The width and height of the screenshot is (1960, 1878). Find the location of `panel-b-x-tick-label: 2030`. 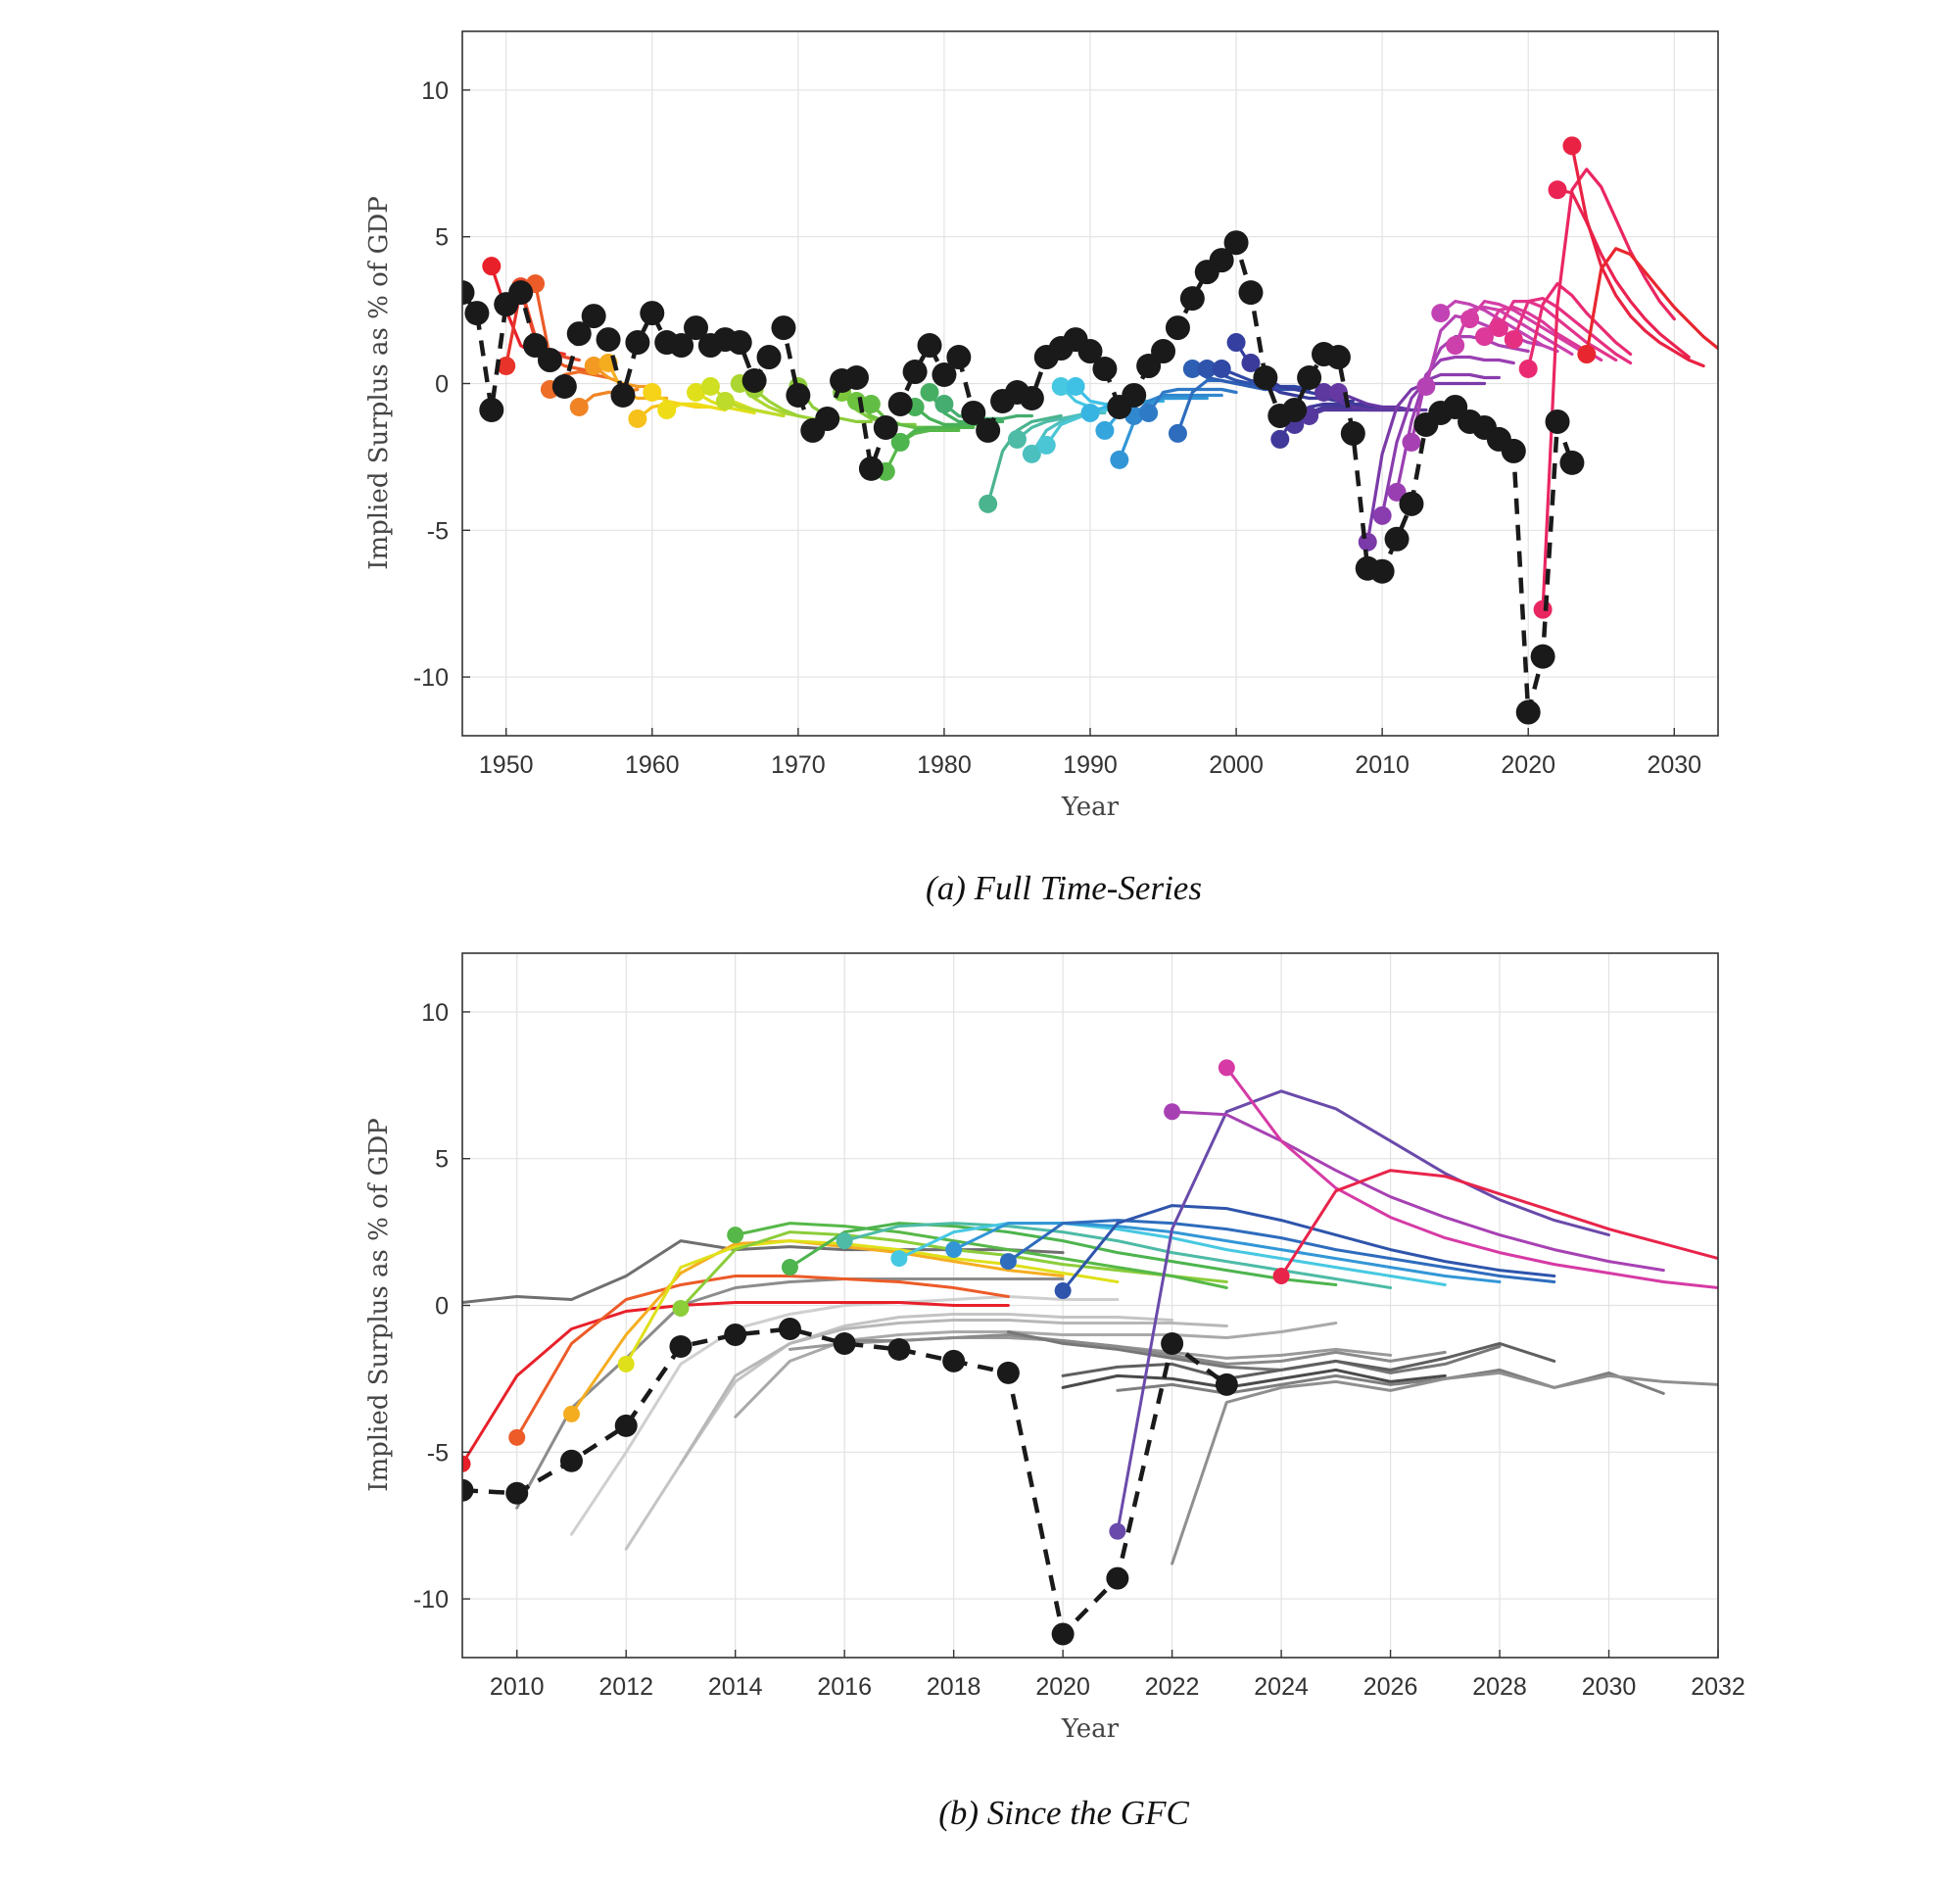

panel-b-x-tick-label: 2030 is located at coordinates (1610, 1687).